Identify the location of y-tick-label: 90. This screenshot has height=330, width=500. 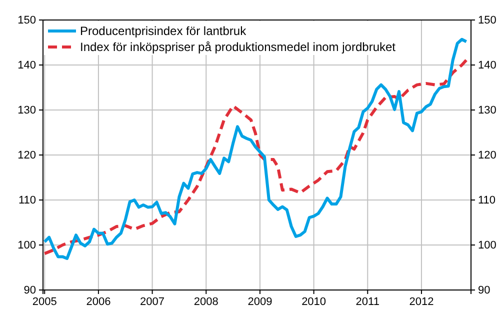
(30, 290).